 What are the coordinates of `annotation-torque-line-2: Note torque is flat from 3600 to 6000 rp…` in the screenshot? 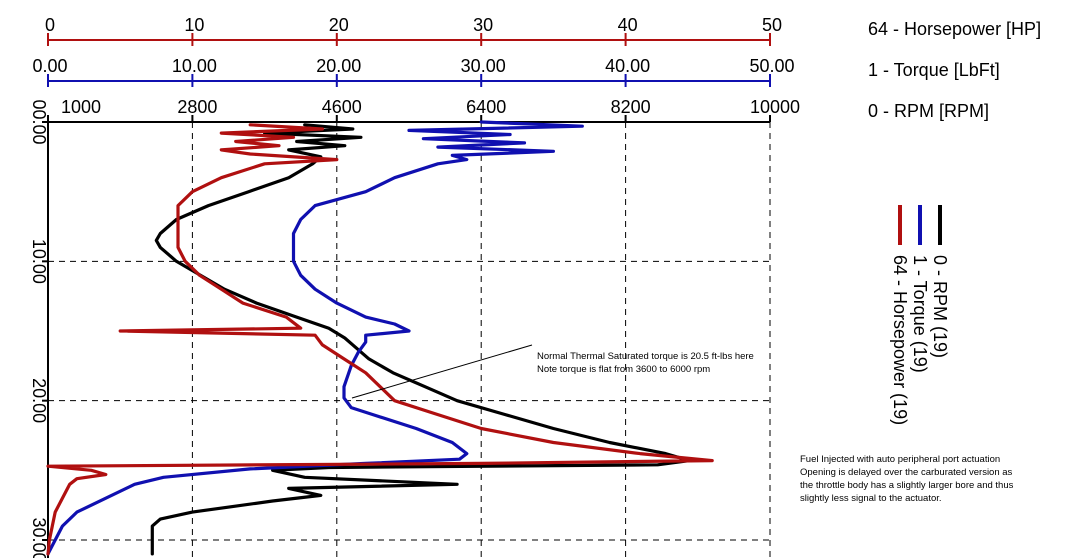 It's located at (623, 369).